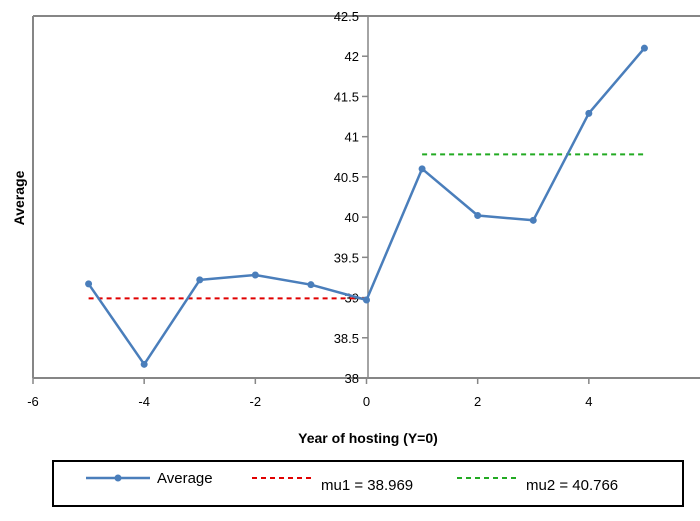 The image size is (700, 521). I want to click on legend-box, so click(368, 483).